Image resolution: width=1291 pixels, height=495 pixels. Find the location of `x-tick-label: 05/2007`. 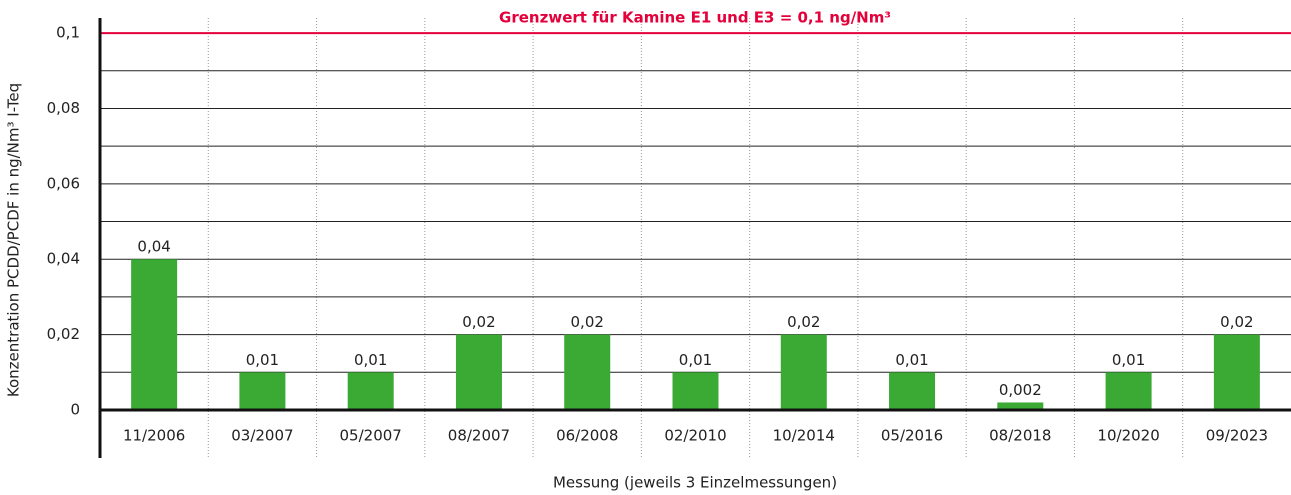

x-tick-label: 05/2007 is located at coordinates (371, 436).